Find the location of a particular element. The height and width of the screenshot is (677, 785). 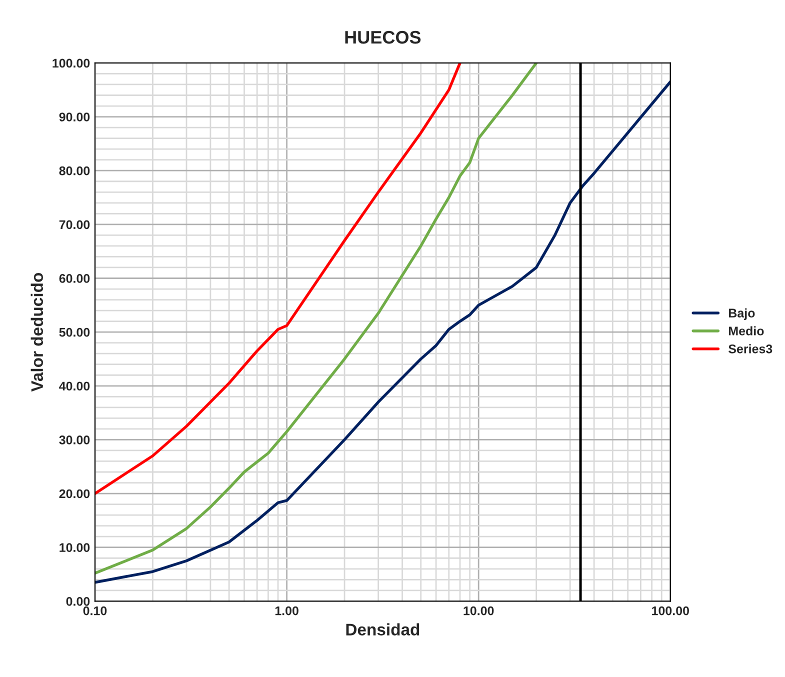

y-axis-title: Valor deducido is located at coordinates (37, 332).